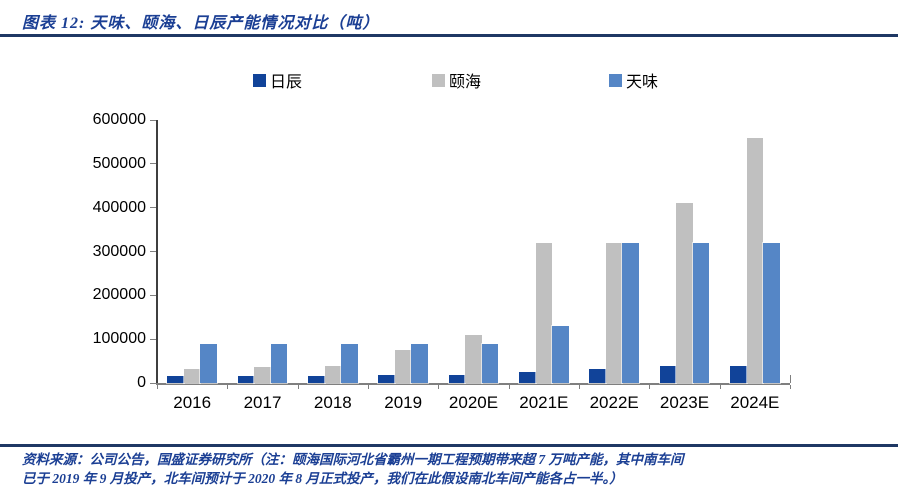  What do you see at coordinates (473, 402) in the screenshot?
I see `x-axis-label-2020E: 2020E` at bounding box center [473, 402].